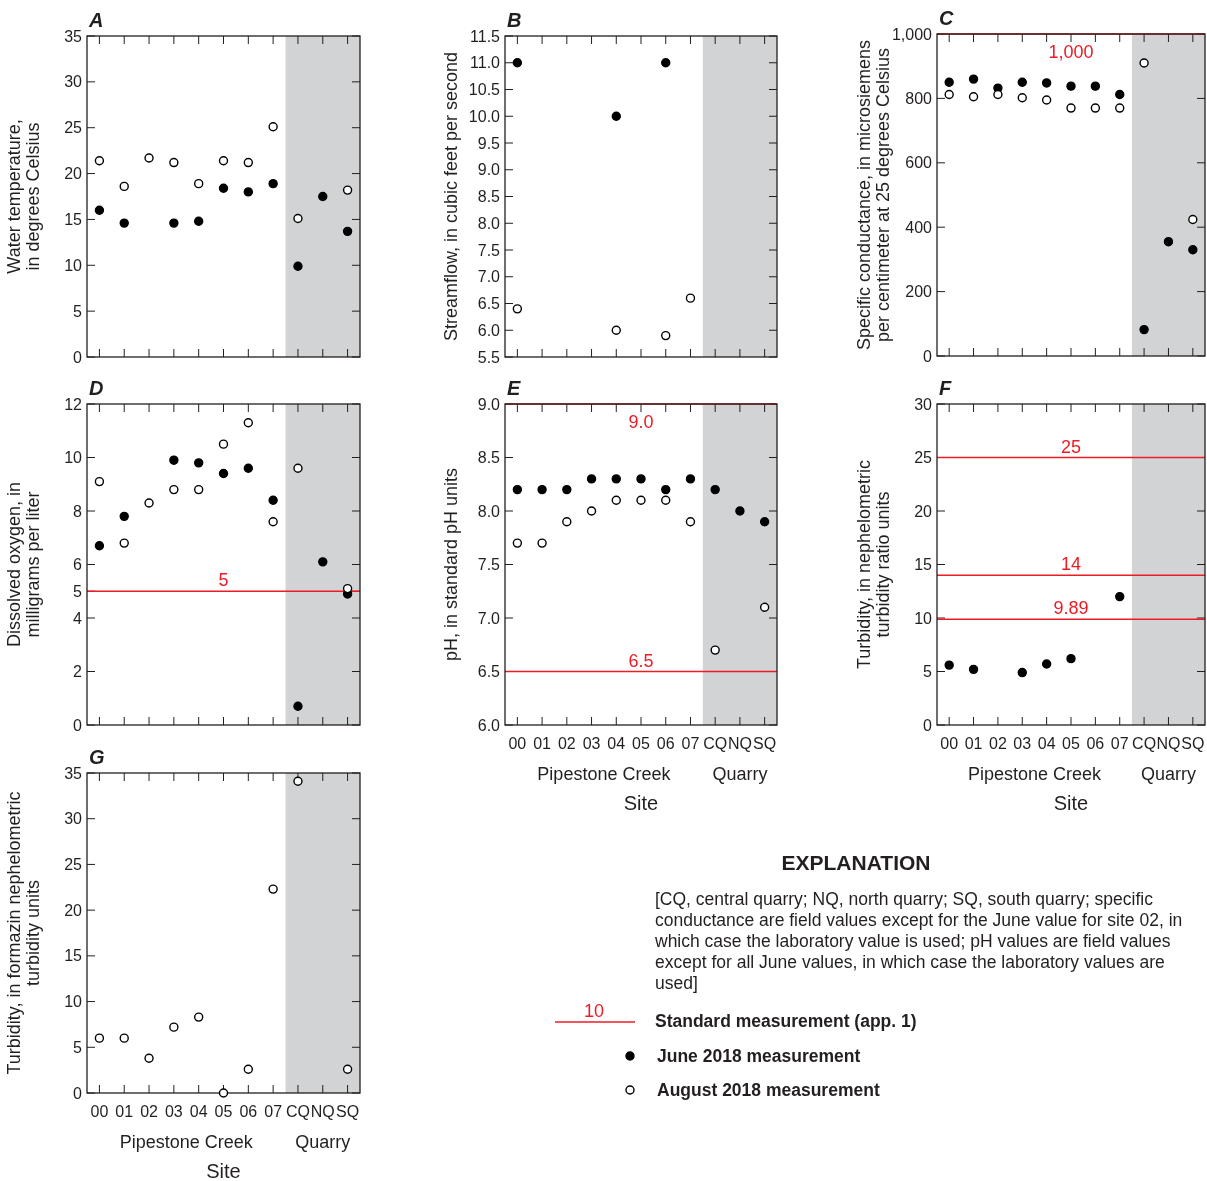 This screenshot has height=1181, width=1207. Describe the element at coordinates (786, 1021) in the screenshot. I see `text: Standard measurement (app. 1)` at that location.